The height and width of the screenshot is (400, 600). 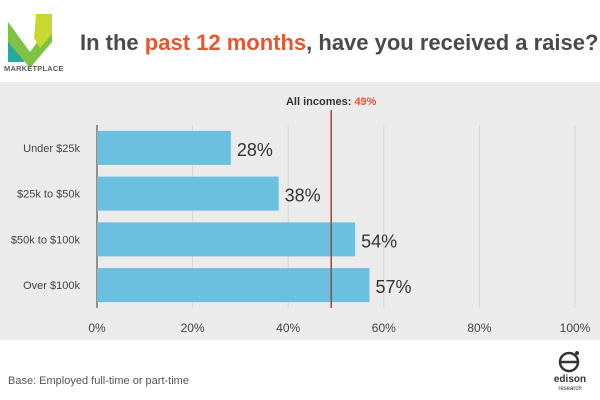 I want to click on title-highlight: past 12 months, so click(x=225, y=42).